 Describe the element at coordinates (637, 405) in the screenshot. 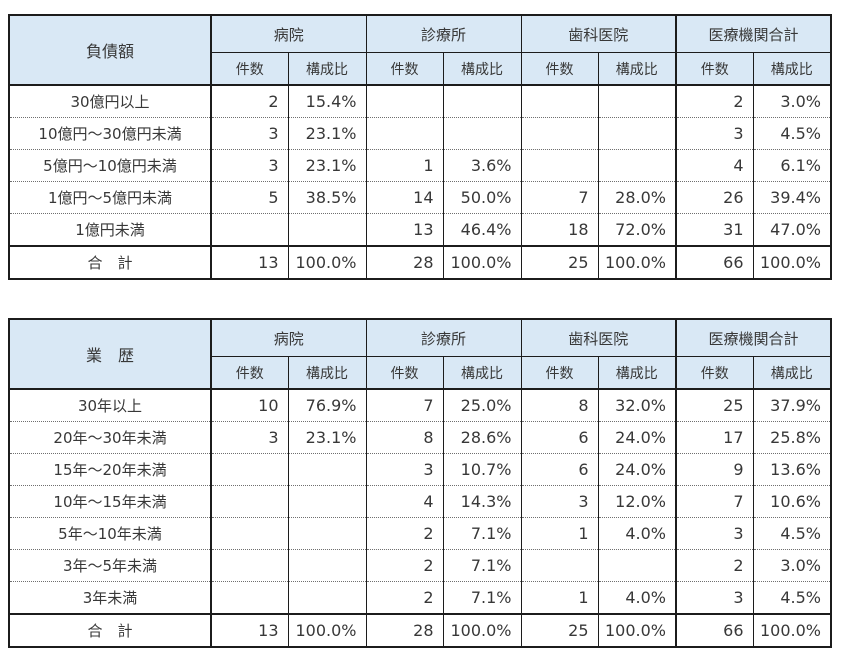

I see `ratio-cell: 32.0%` at that location.